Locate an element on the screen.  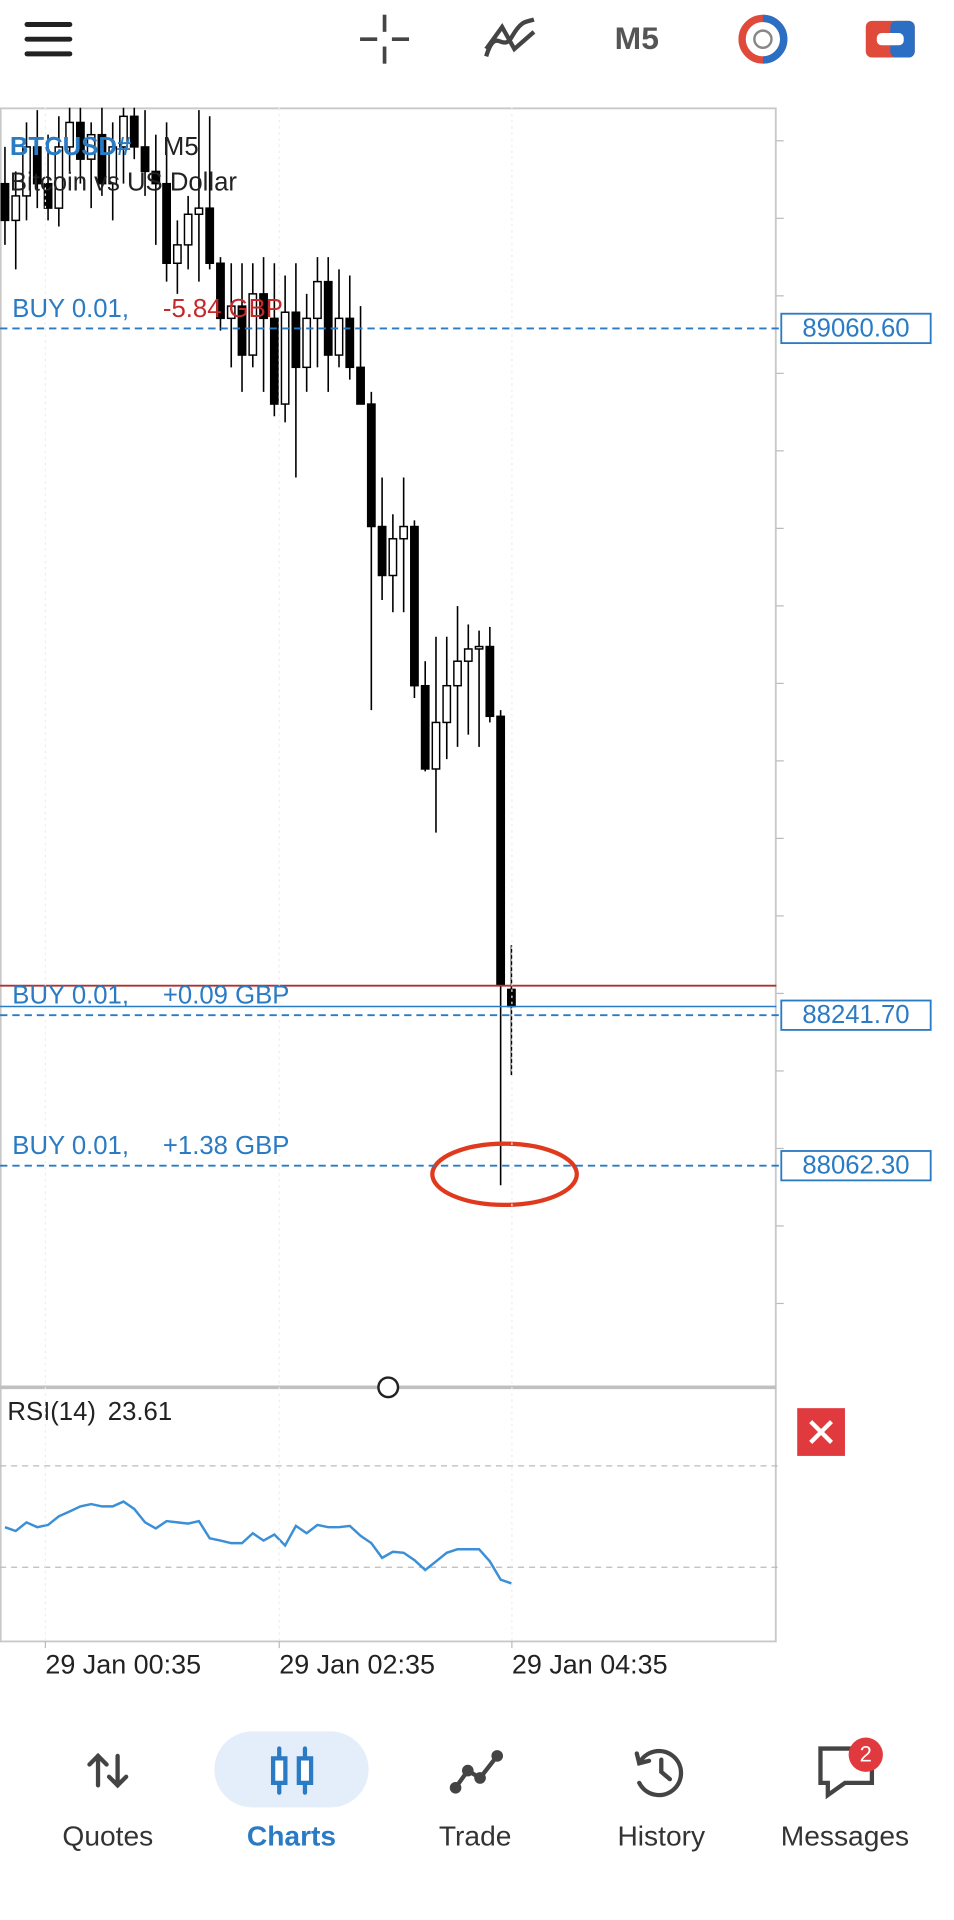
rsi-close-button is located at coordinates (821, 1432).